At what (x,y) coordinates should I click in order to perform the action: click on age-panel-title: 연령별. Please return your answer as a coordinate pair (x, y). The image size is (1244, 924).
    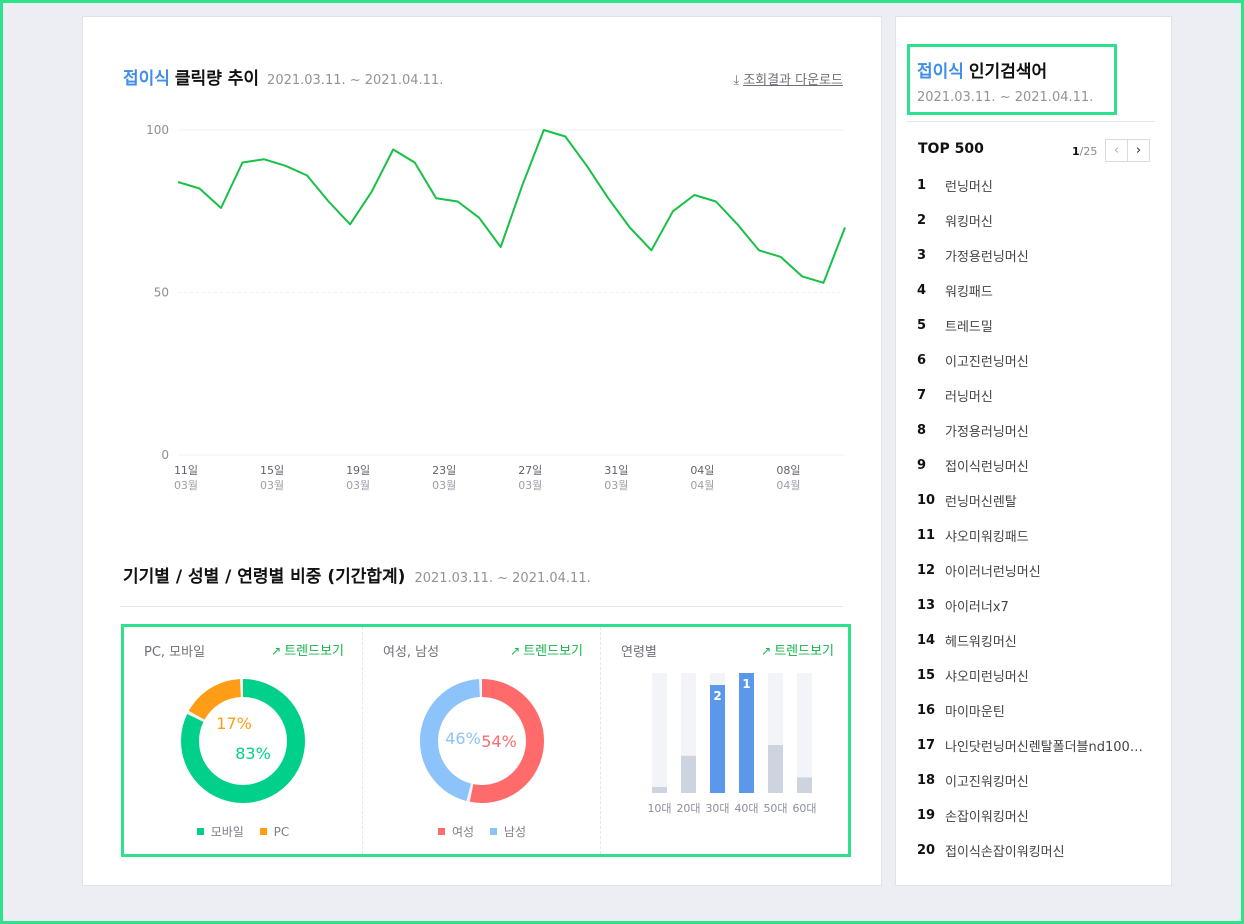
    Looking at the image, I should click on (639, 652).